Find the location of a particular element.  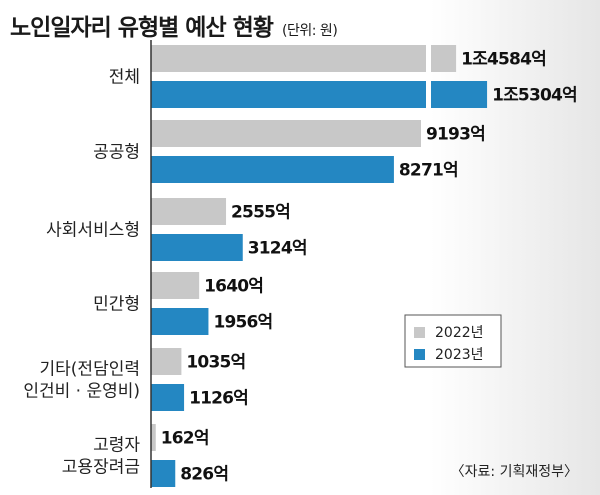

data-label: 1126억 is located at coordinates (218, 399).